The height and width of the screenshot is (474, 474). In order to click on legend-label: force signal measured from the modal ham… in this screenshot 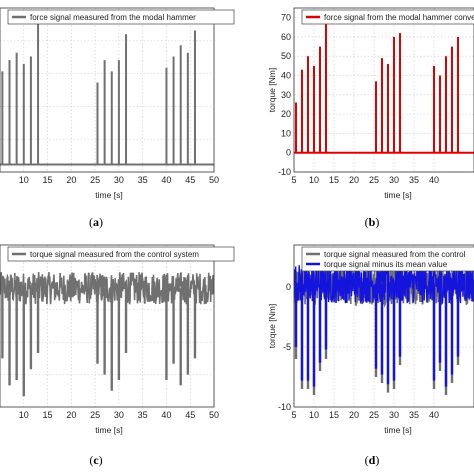, I will do `click(113, 17)`.